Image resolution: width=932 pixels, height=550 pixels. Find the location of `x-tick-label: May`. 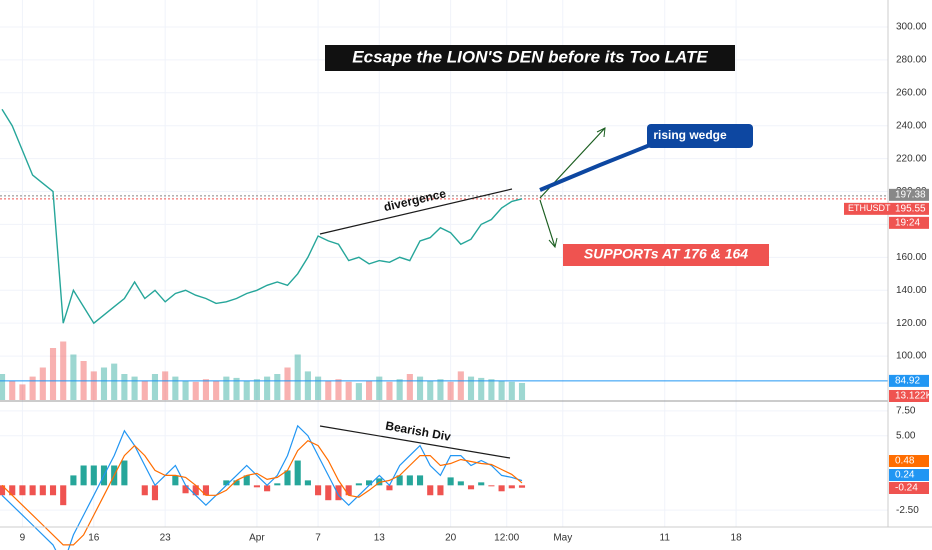

x-tick-label: May is located at coordinates (562, 538).